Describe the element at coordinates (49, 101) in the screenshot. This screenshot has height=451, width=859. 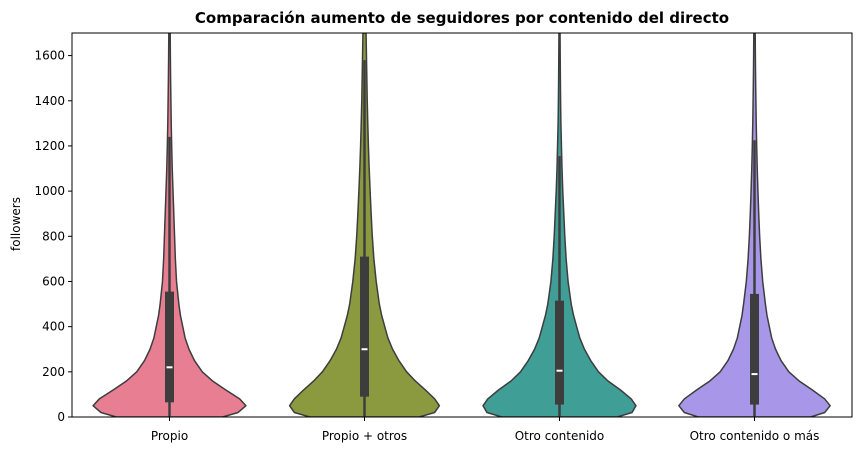
I see `y-tick-label: 1400` at that location.